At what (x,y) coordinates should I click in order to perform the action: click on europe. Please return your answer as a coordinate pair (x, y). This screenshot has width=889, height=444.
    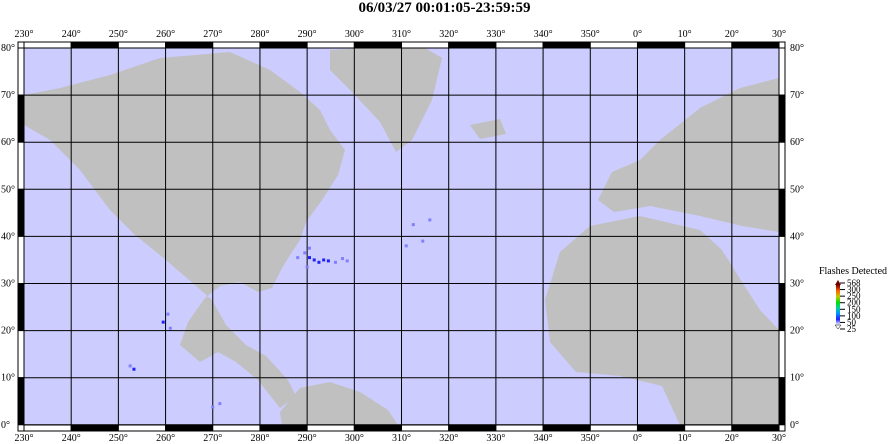
    Looking at the image, I should click on (688, 155).